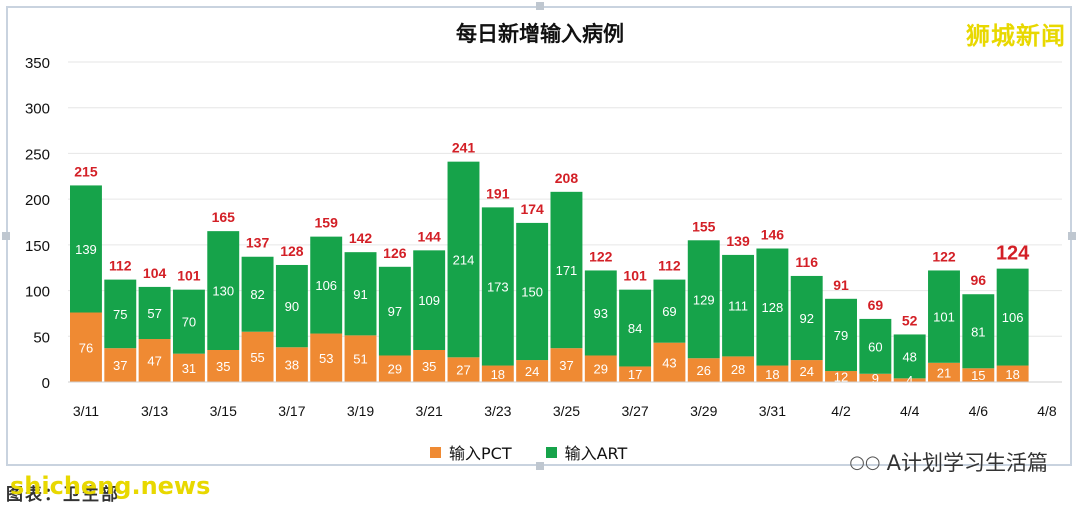  Describe the element at coordinates (223, 291) in the screenshot. I see `data-label-art: 130` at that location.